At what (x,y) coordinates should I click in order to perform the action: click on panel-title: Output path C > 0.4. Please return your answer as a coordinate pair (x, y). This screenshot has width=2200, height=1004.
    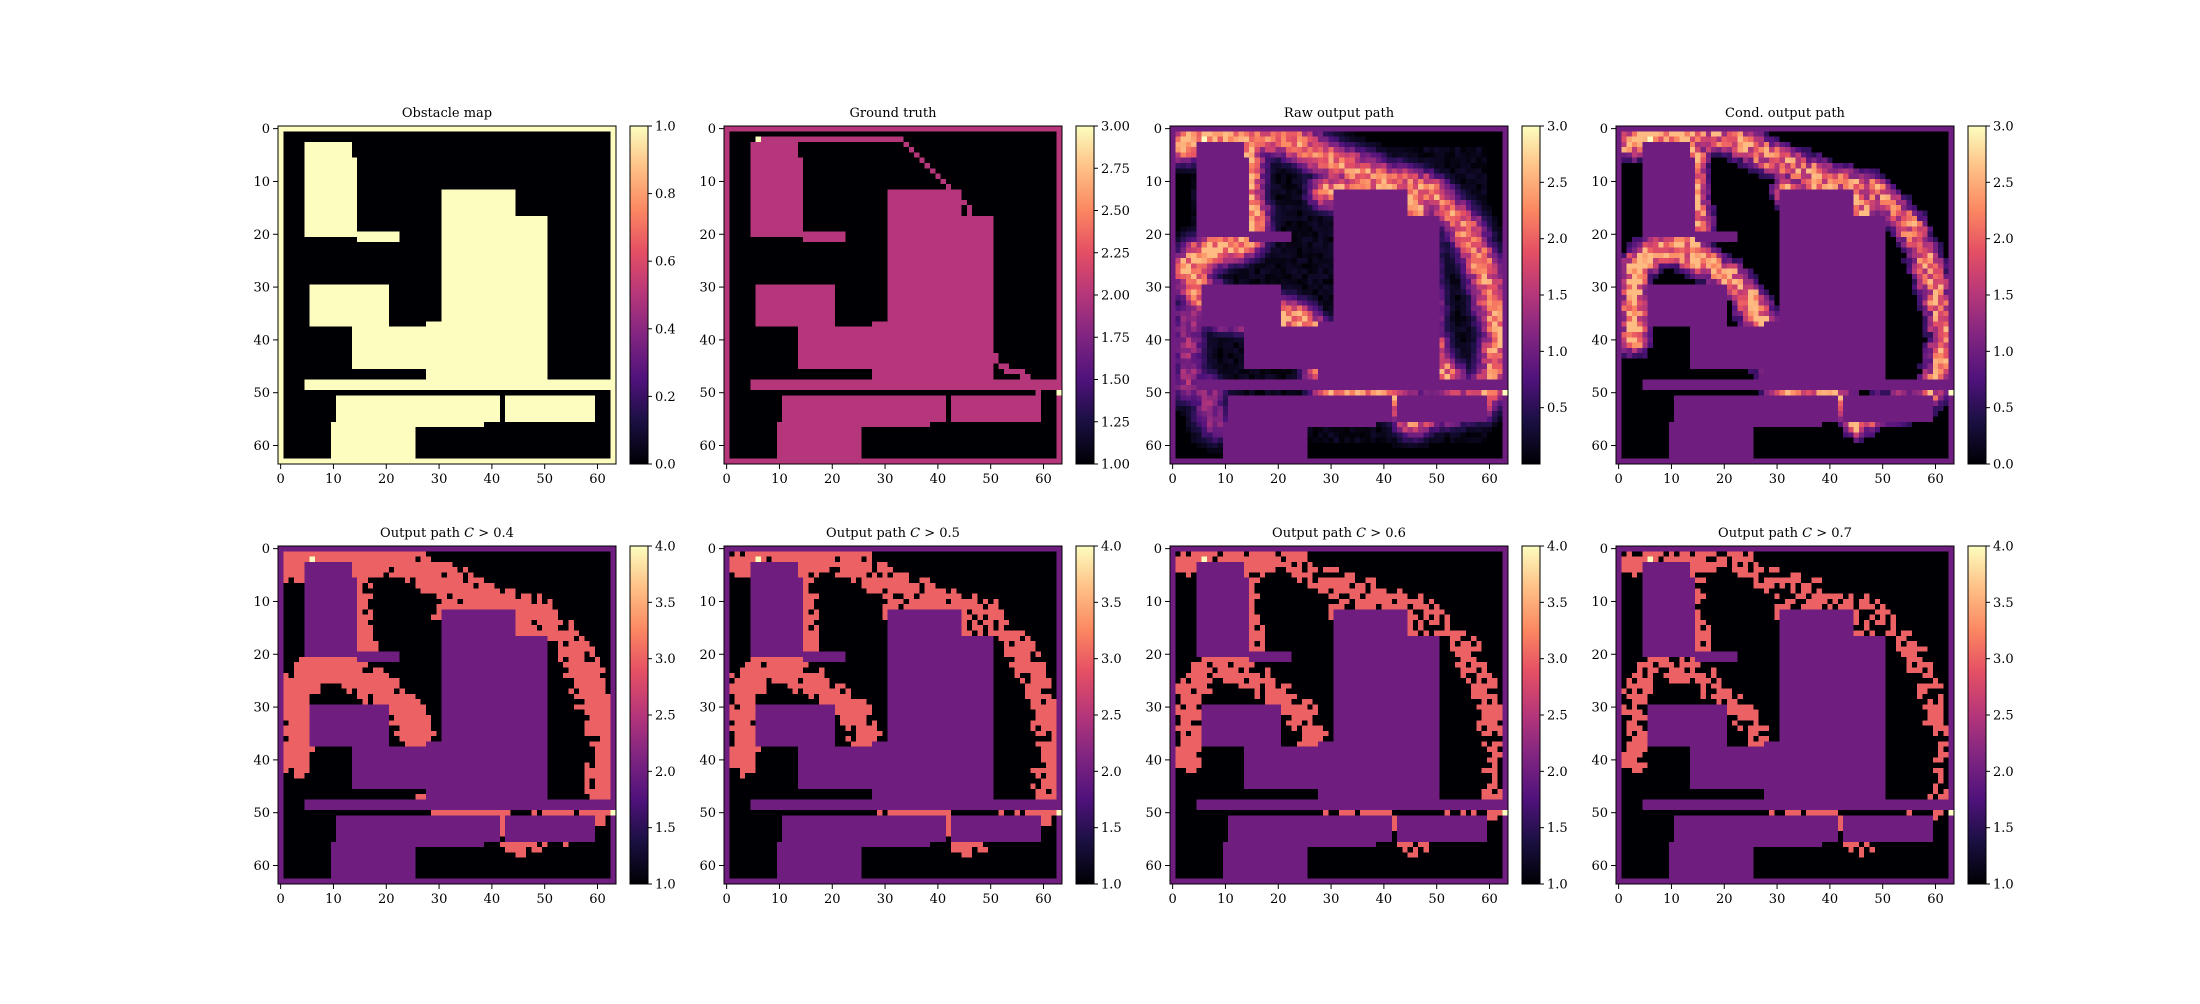
    Looking at the image, I should click on (447, 533).